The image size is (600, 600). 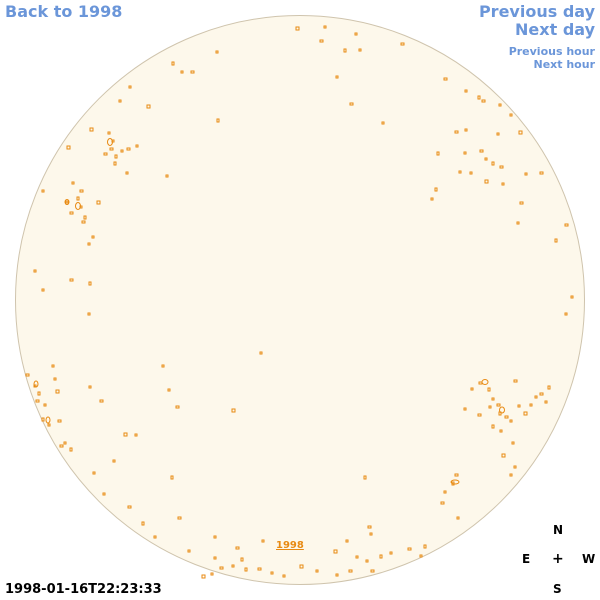 I want to click on year-link: 1998, so click(x=290, y=545).